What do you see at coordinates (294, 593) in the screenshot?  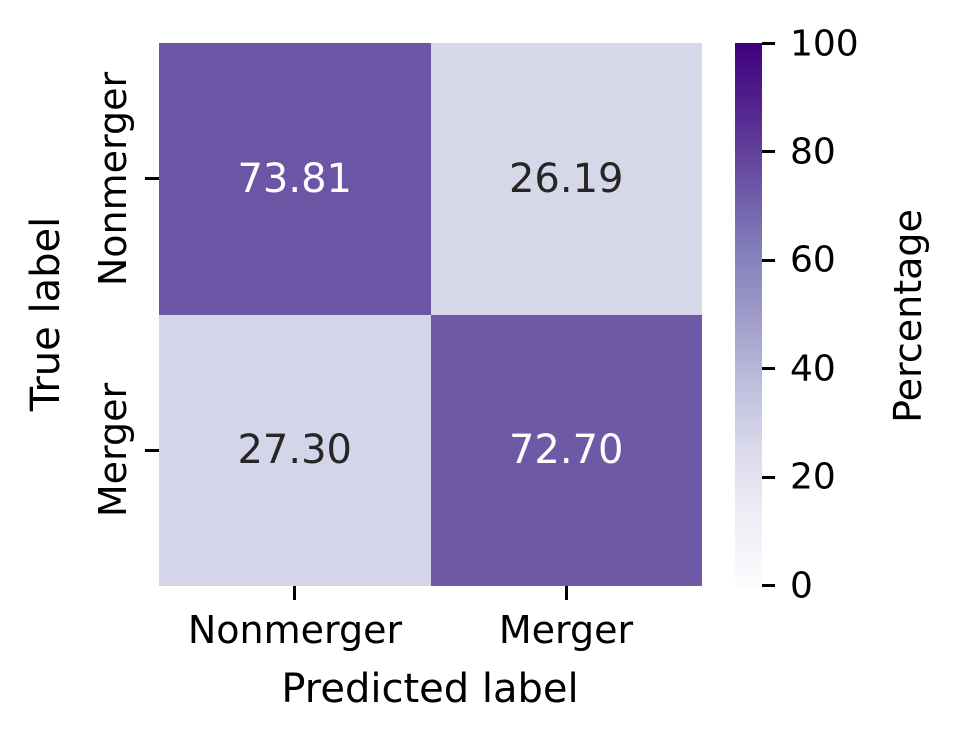 I see `x-axis-tick-nonmerger` at bounding box center [294, 593].